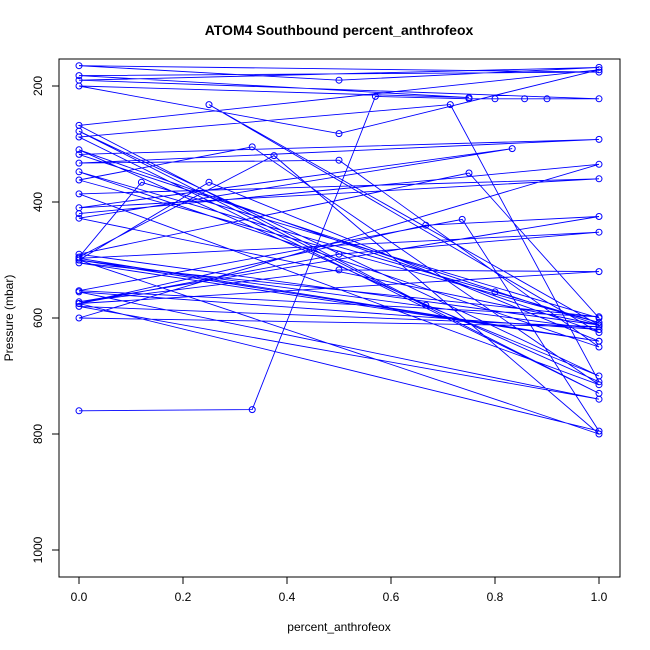 Image resolution: width=650 pixels, height=650 pixels. Describe the element at coordinates (287, 597) in the screenshot. I see `x-tick-label: 0.4` at that location.